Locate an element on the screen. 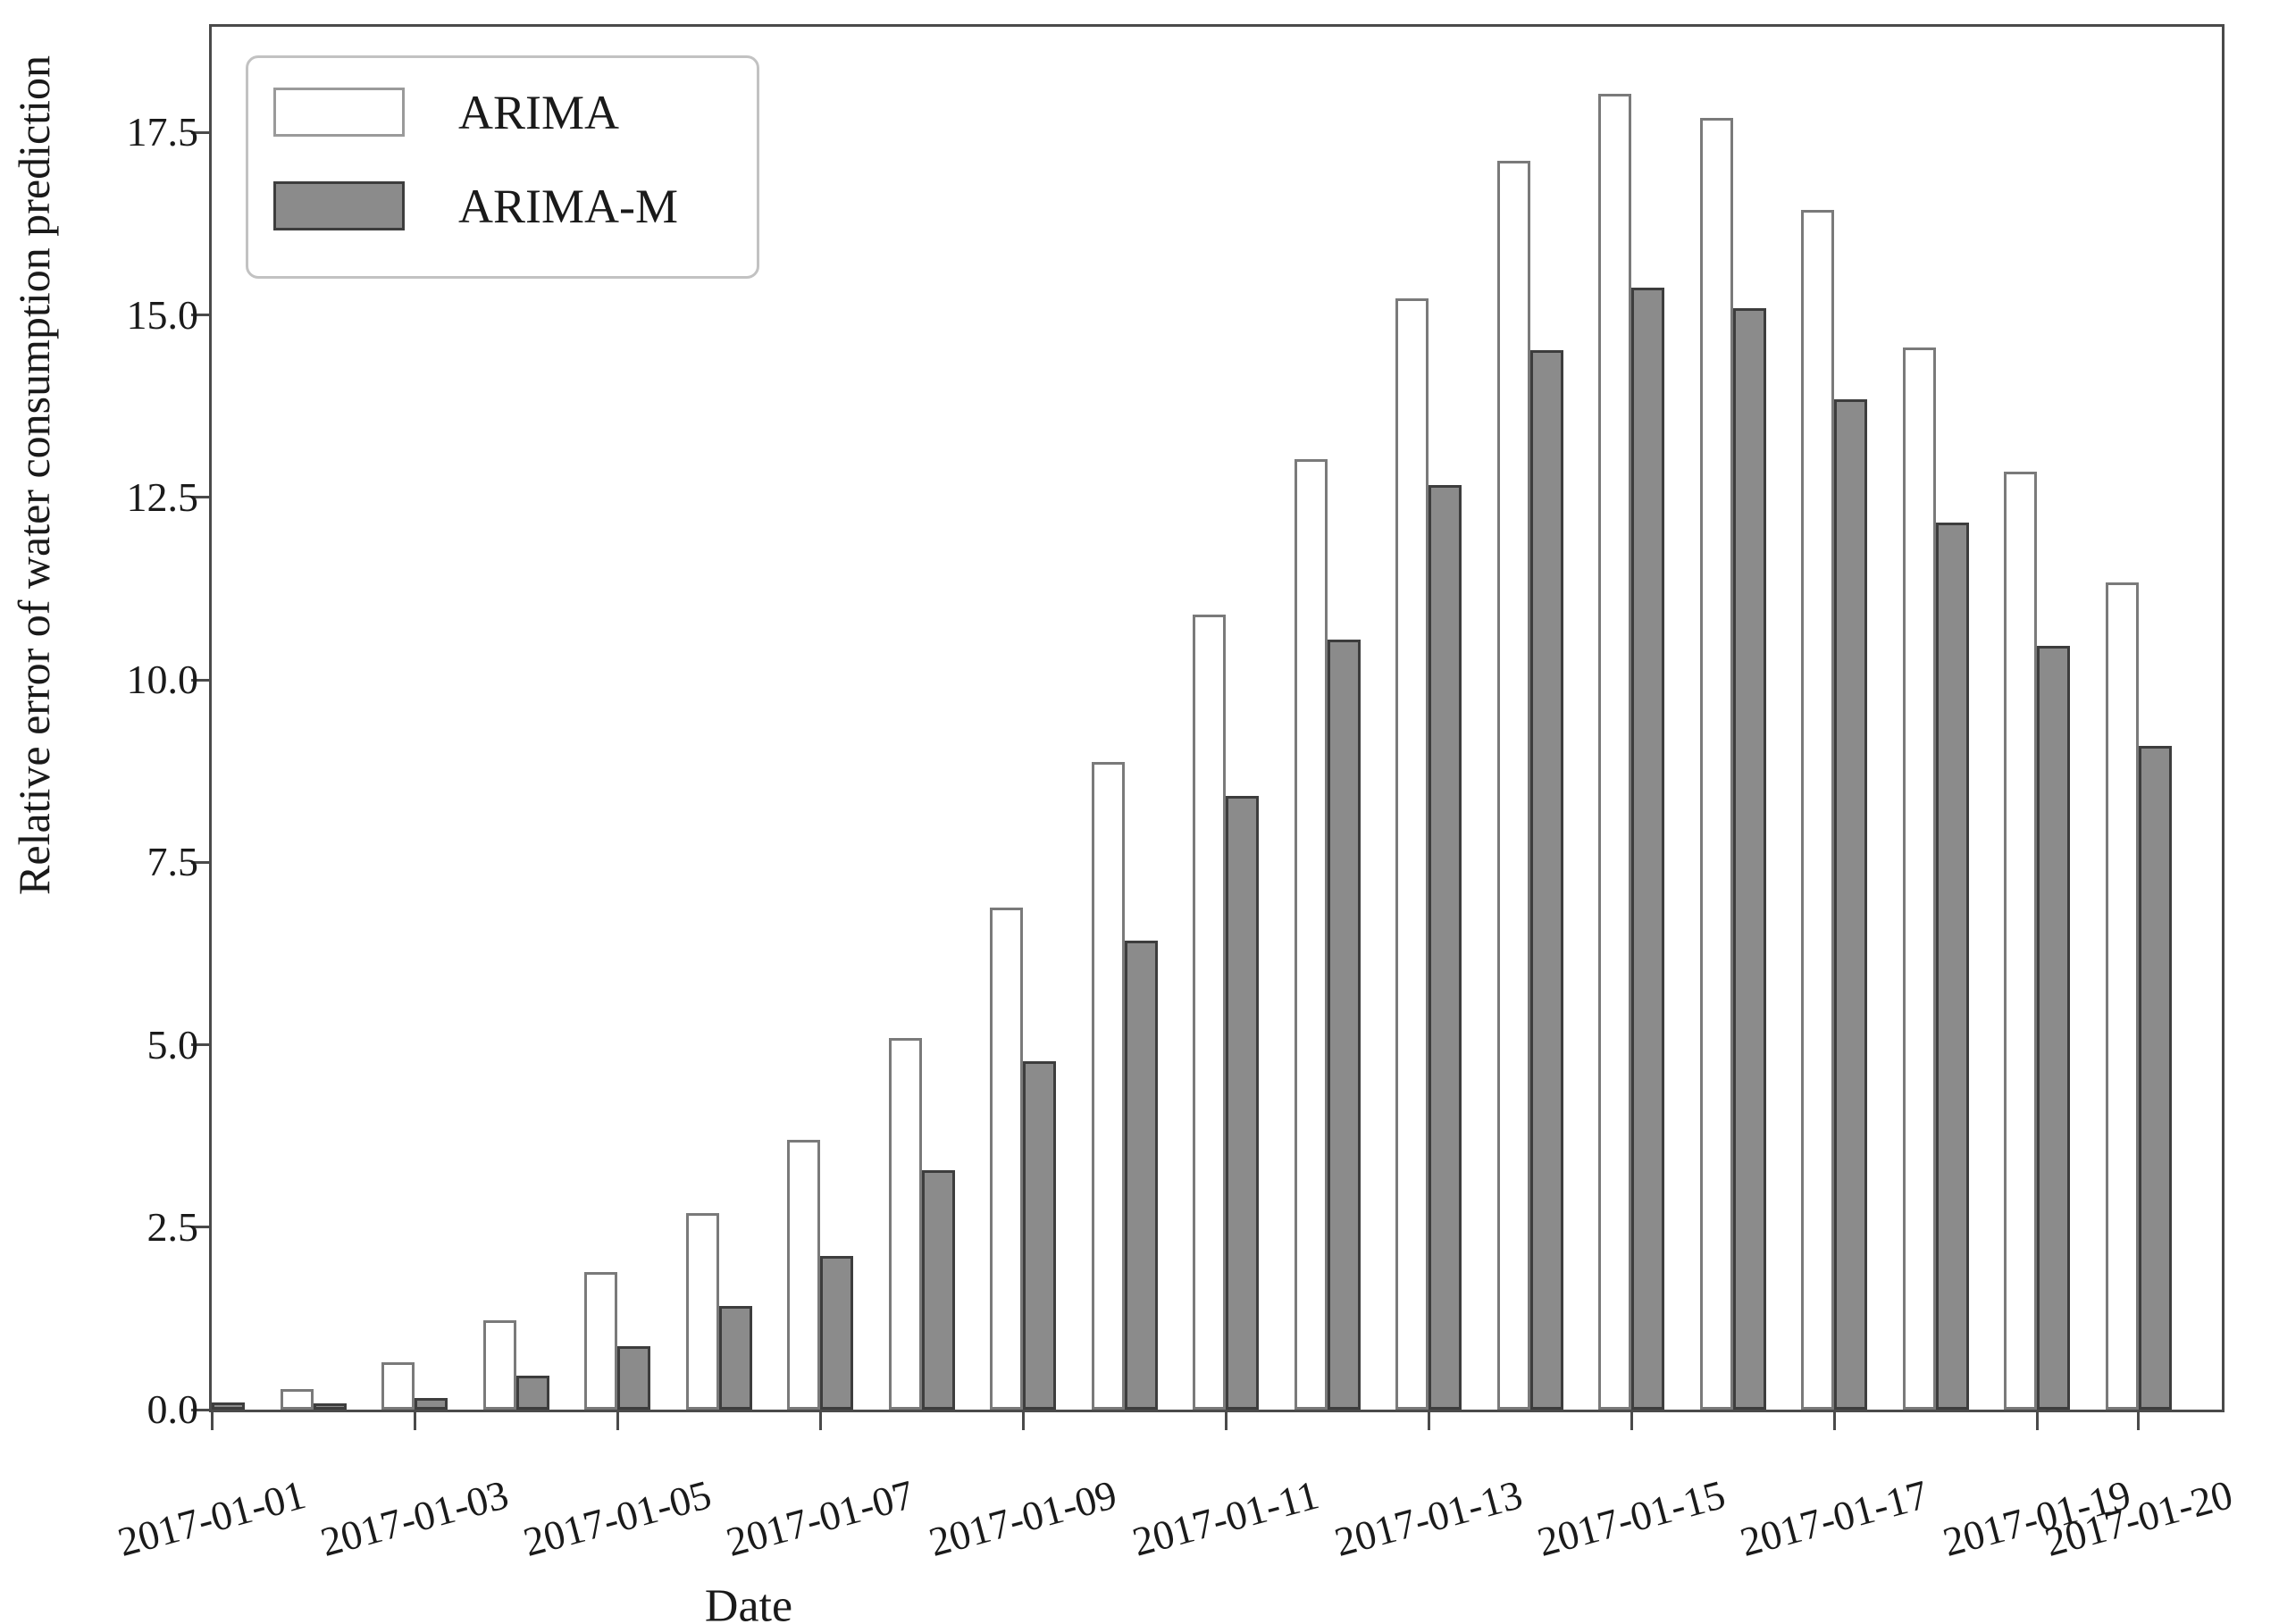 The height and width of the screenshot is (1624, 2279). legend-swatch-arima-m is located at coordinates (339, 205).